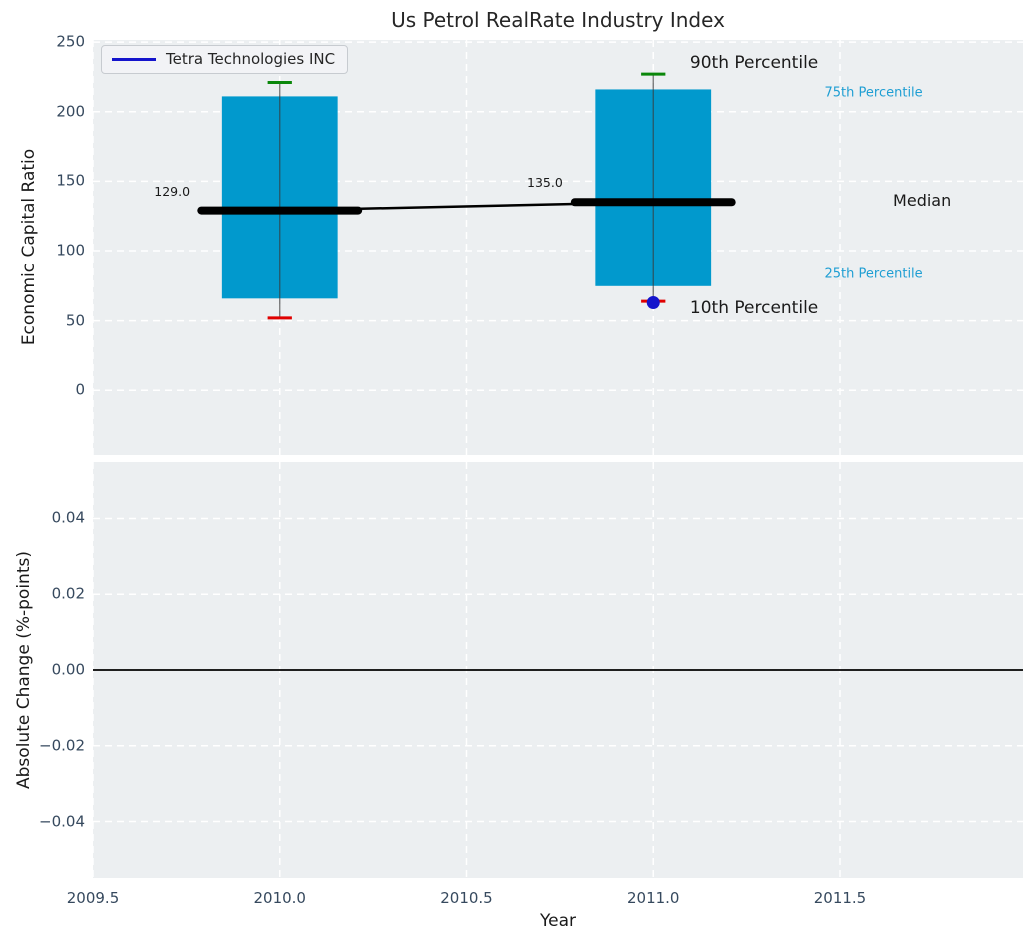  Describe the element at coordinates (754, 63) in the screenshot. I see `annotation: 90th Percentile` at that location.